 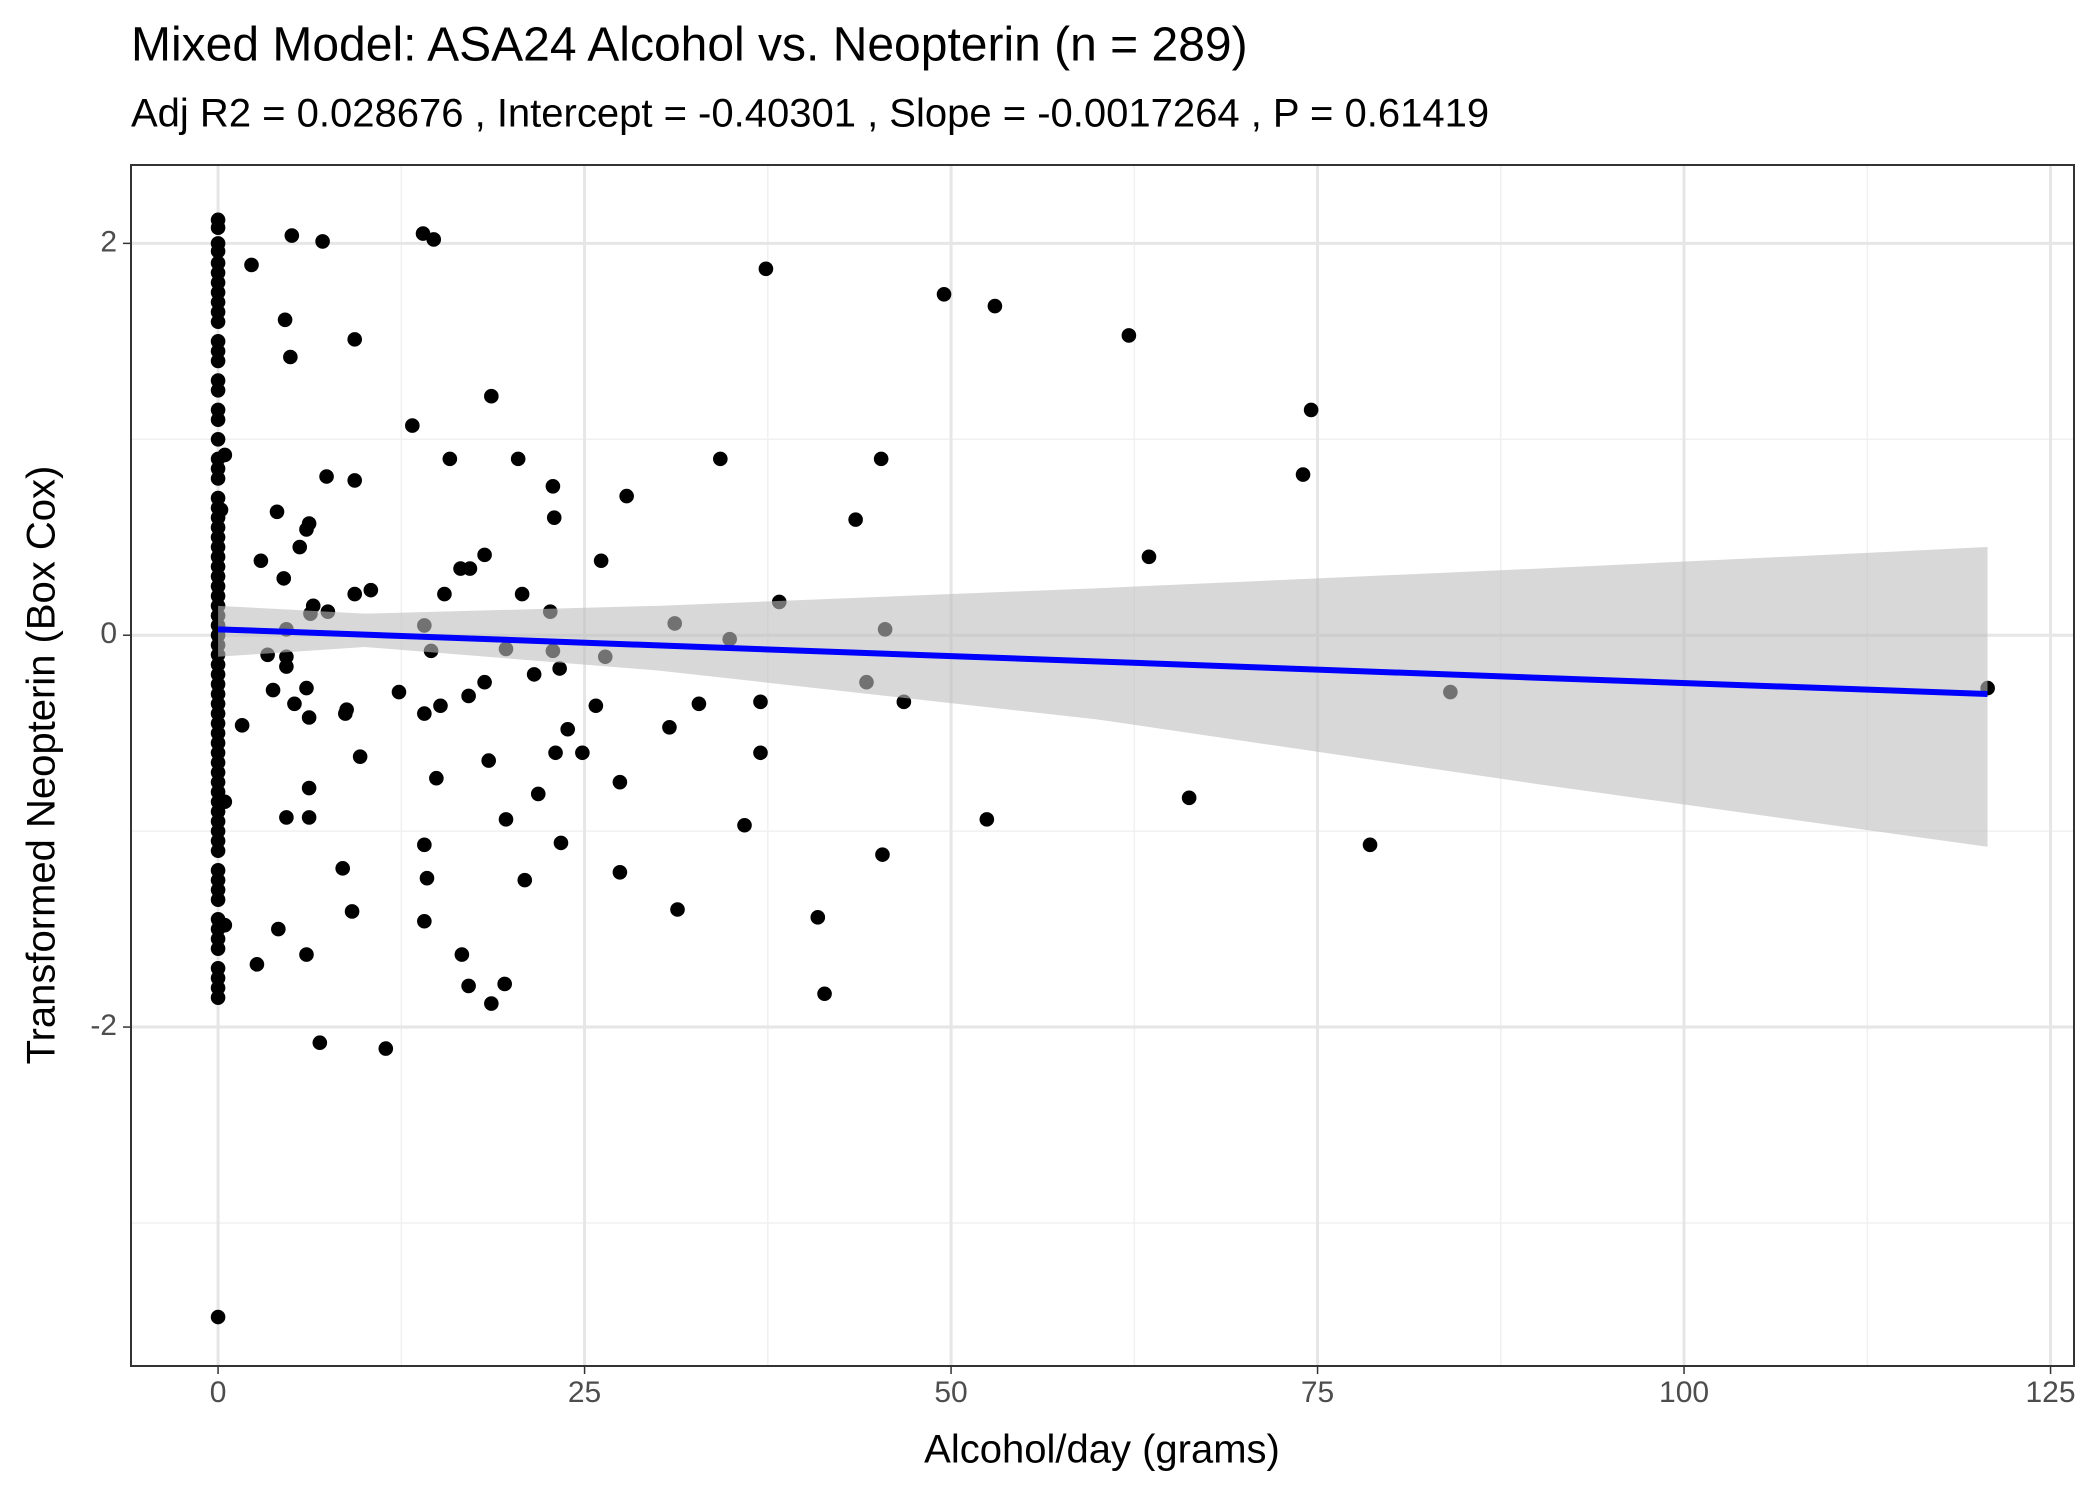 What do you see at coordinates (2051, 1392) in the screenshot?
I see `x-tick-label: 125` at bounding box center [2051, 1392].